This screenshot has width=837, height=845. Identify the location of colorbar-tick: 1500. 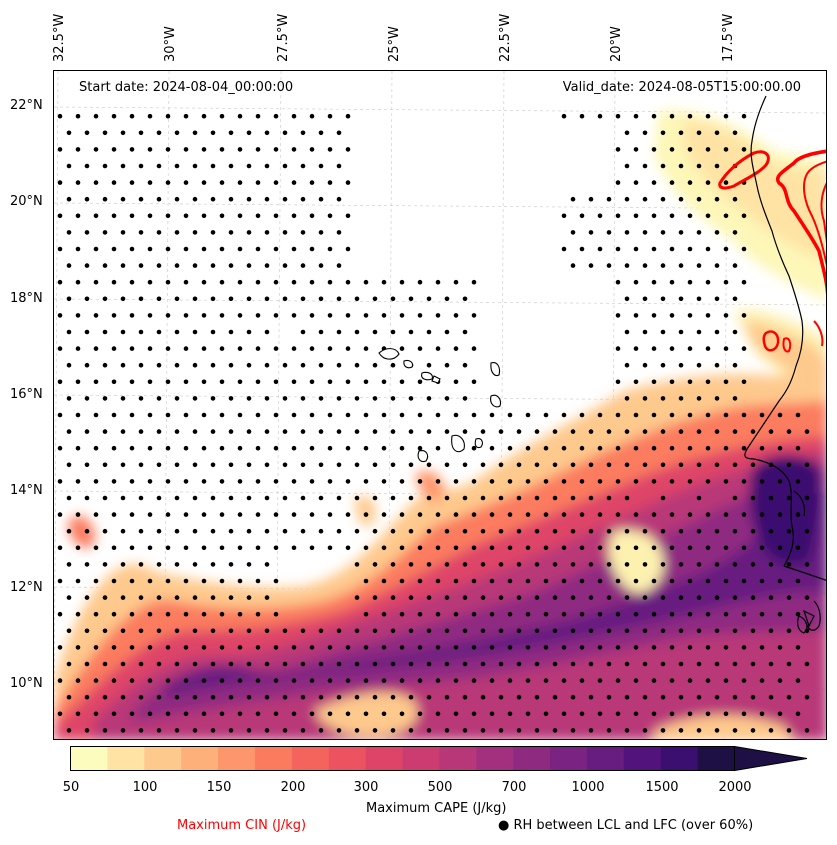
(662, 787).